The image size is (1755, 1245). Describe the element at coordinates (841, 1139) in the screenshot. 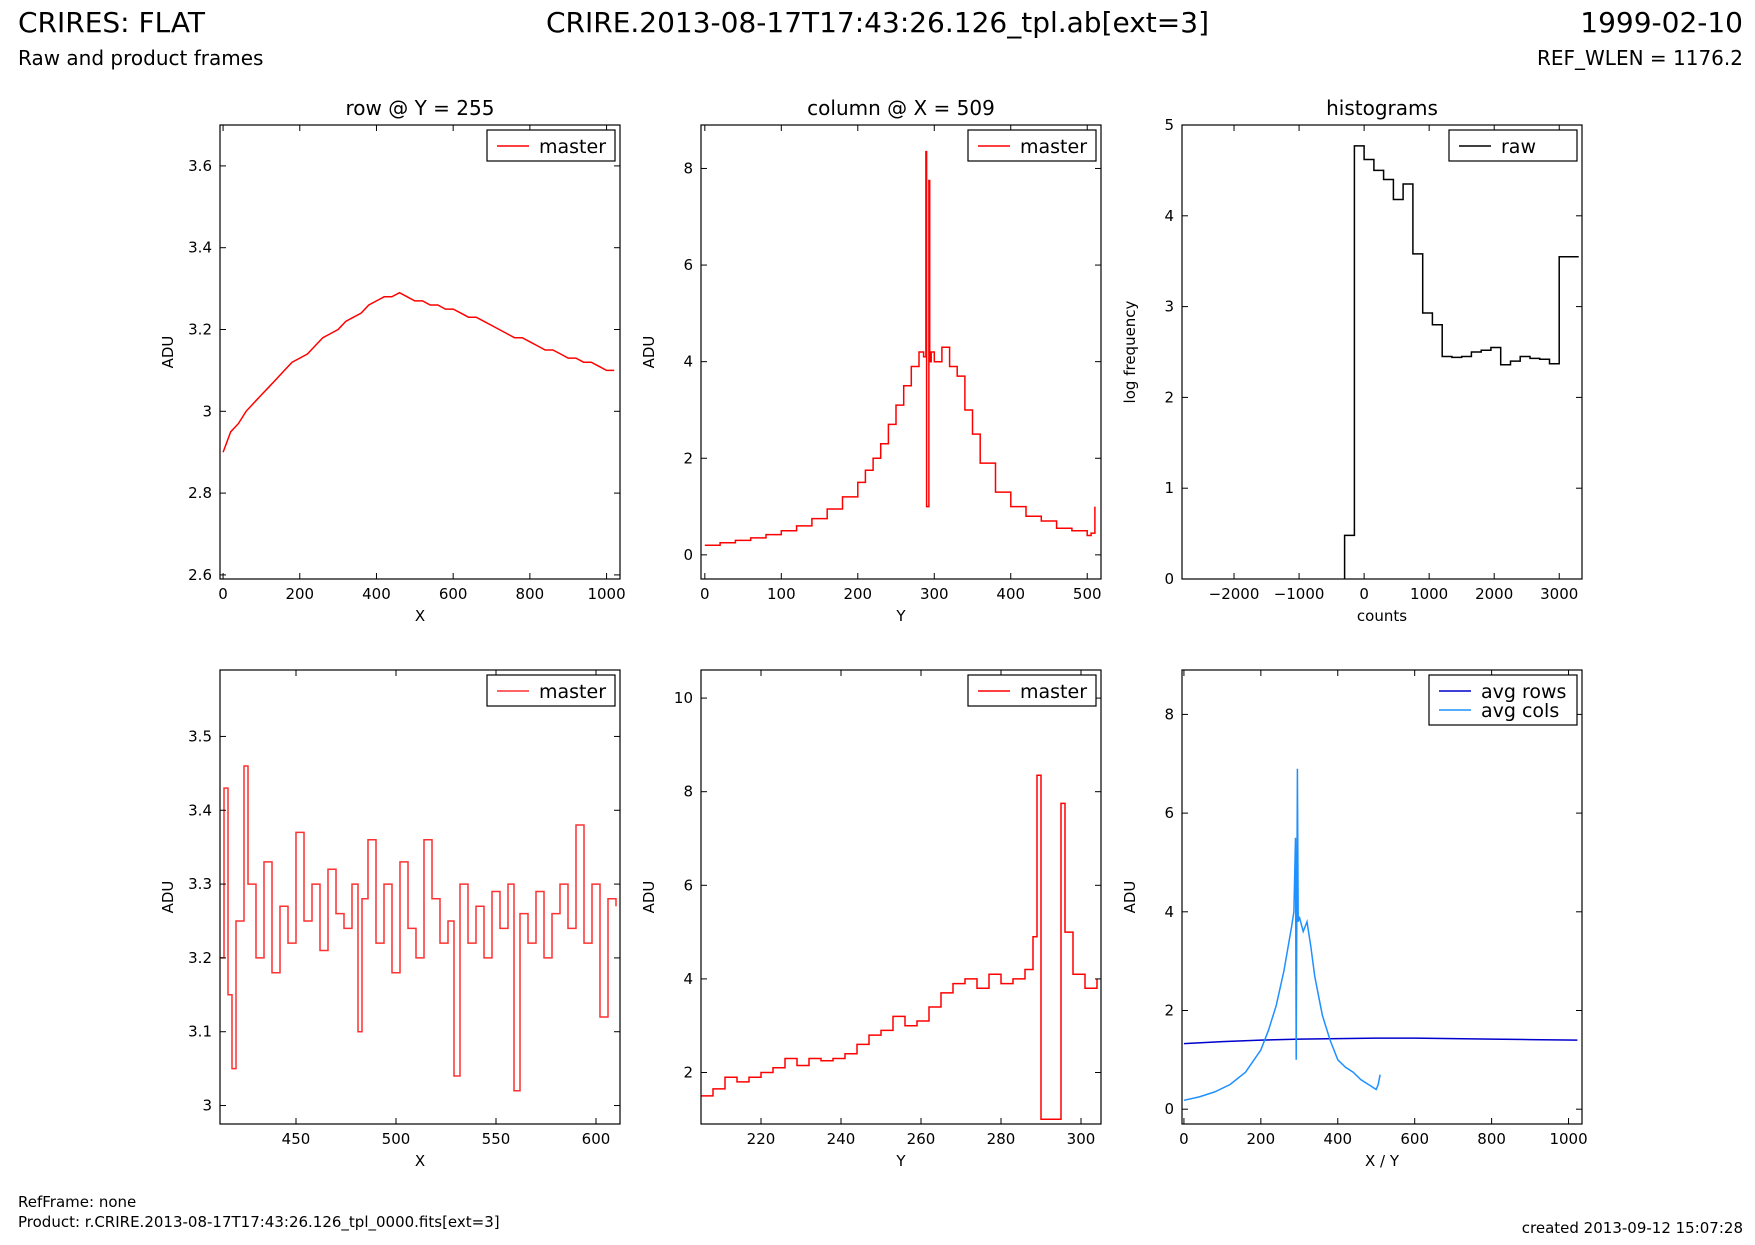

I see `x-tick-label: 240` at that location.